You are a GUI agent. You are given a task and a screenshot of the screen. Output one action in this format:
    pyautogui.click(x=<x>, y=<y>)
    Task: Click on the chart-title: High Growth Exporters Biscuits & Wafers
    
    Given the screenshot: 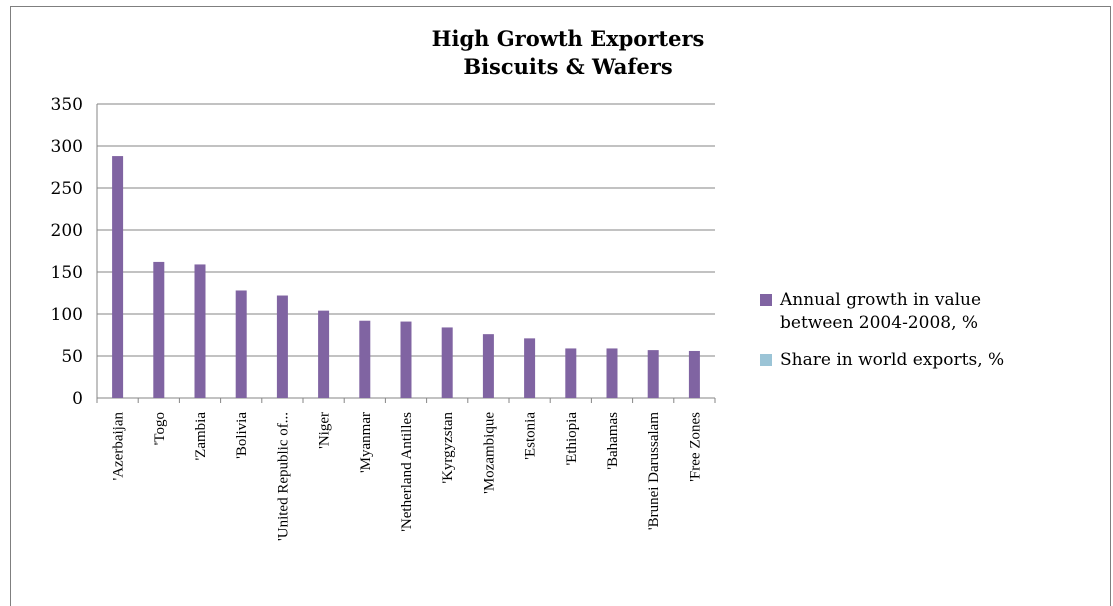 What is the action you would take?
    pyautogui.click(x=568, y=52)
    